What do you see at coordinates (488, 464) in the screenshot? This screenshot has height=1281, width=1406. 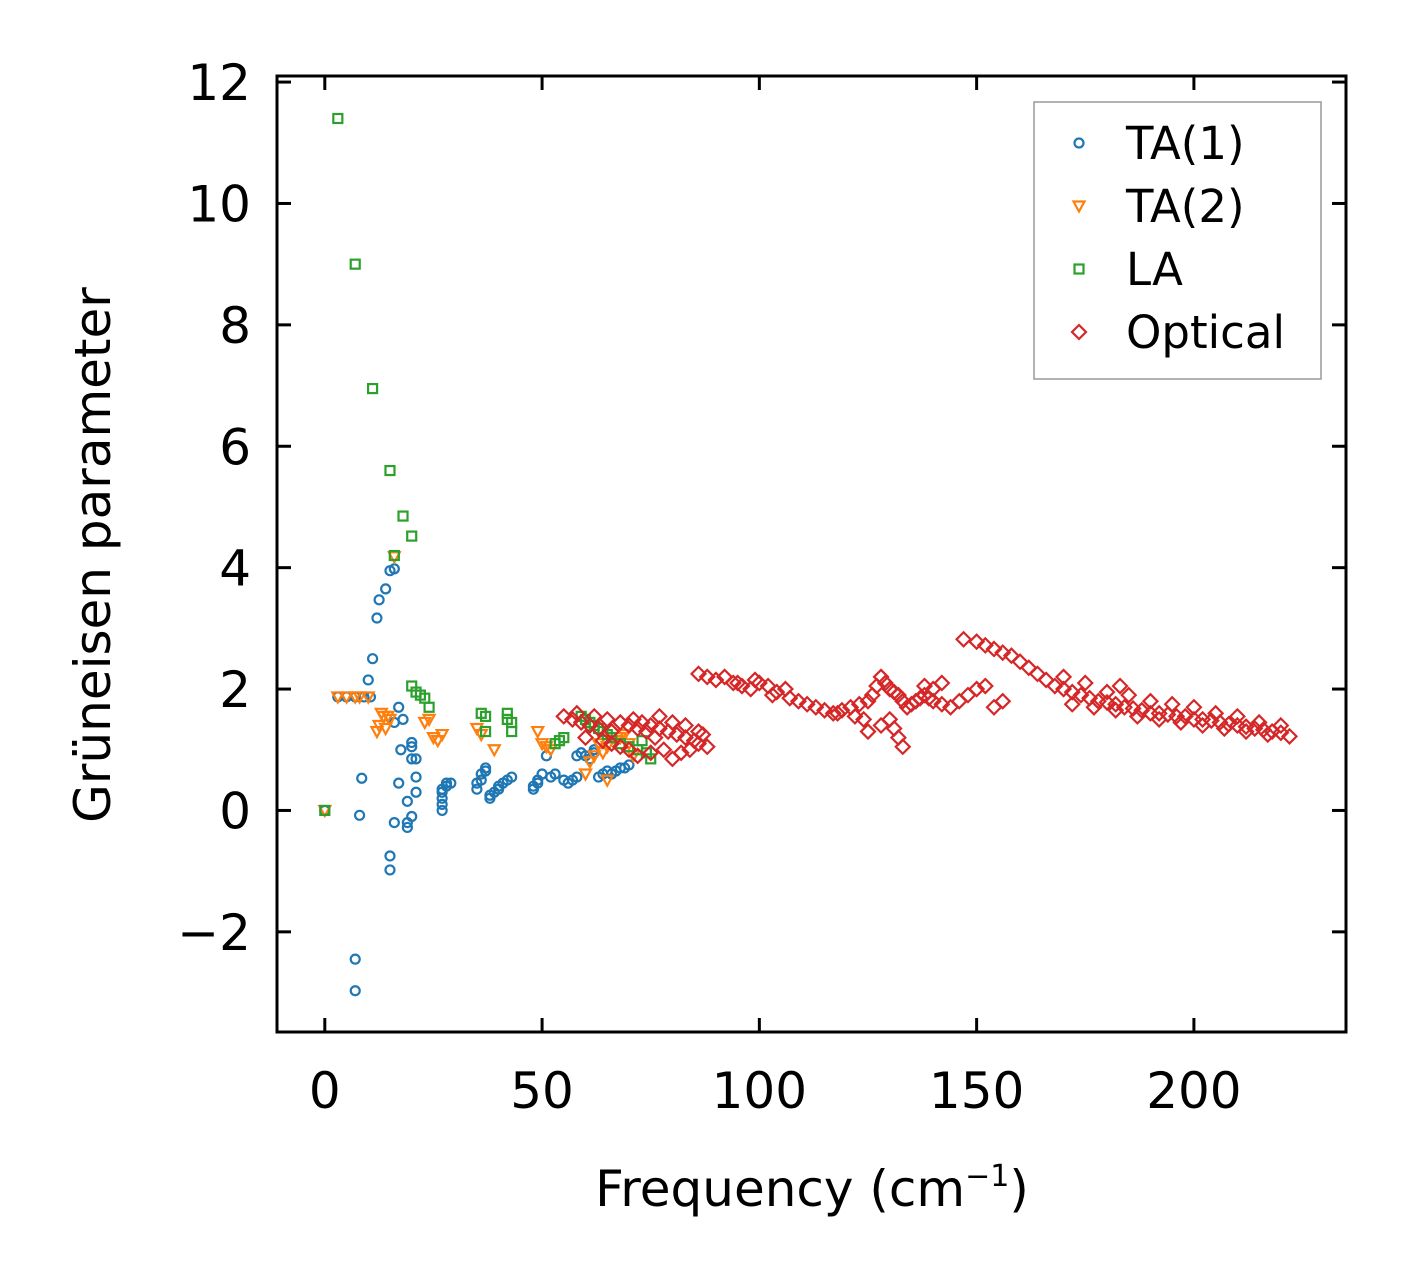 I see `series-LA` at bounding box center [488, 464].